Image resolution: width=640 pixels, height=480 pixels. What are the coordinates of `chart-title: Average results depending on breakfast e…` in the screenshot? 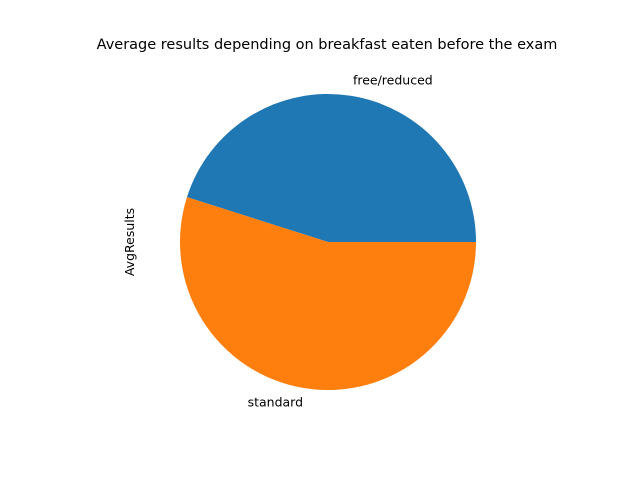 It's located at (327, 45).